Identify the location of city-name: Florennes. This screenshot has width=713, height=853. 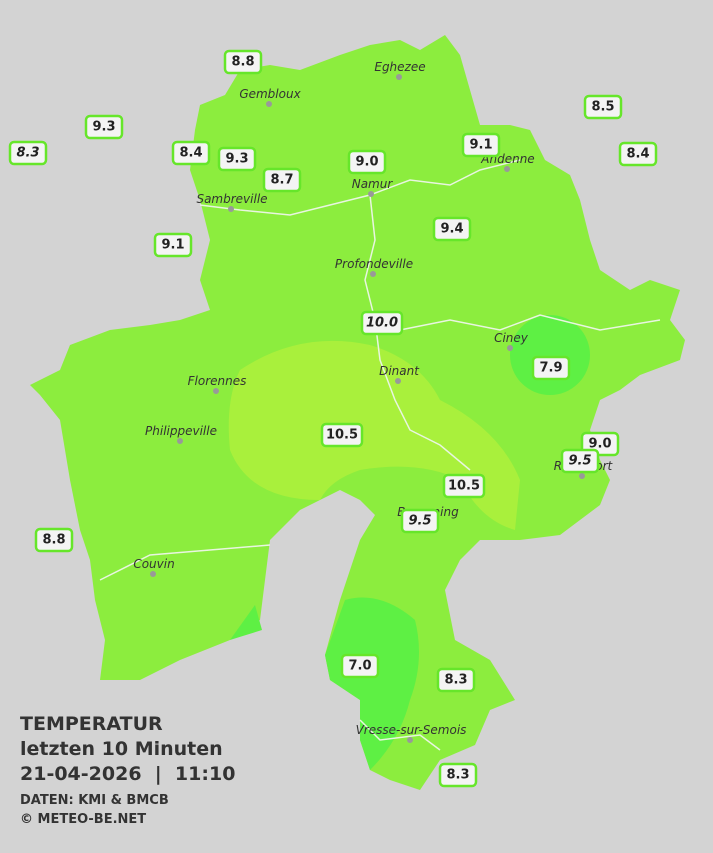
(217, 381).